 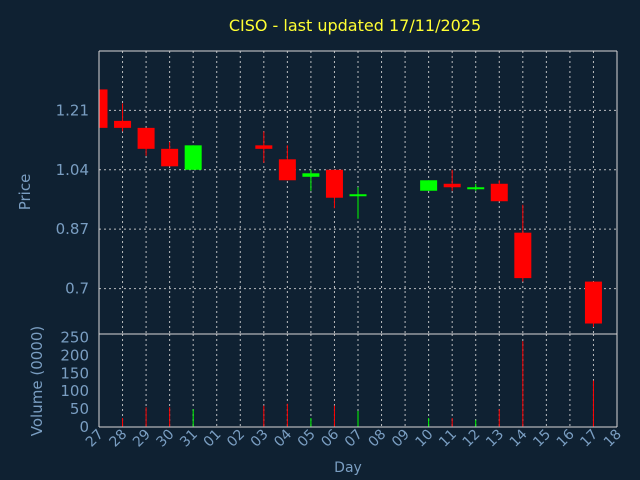 What do you see at coordinates (74, 391) in the screenshot?
I see `volume-tick-label: 100` at bounding box center [74, 391].